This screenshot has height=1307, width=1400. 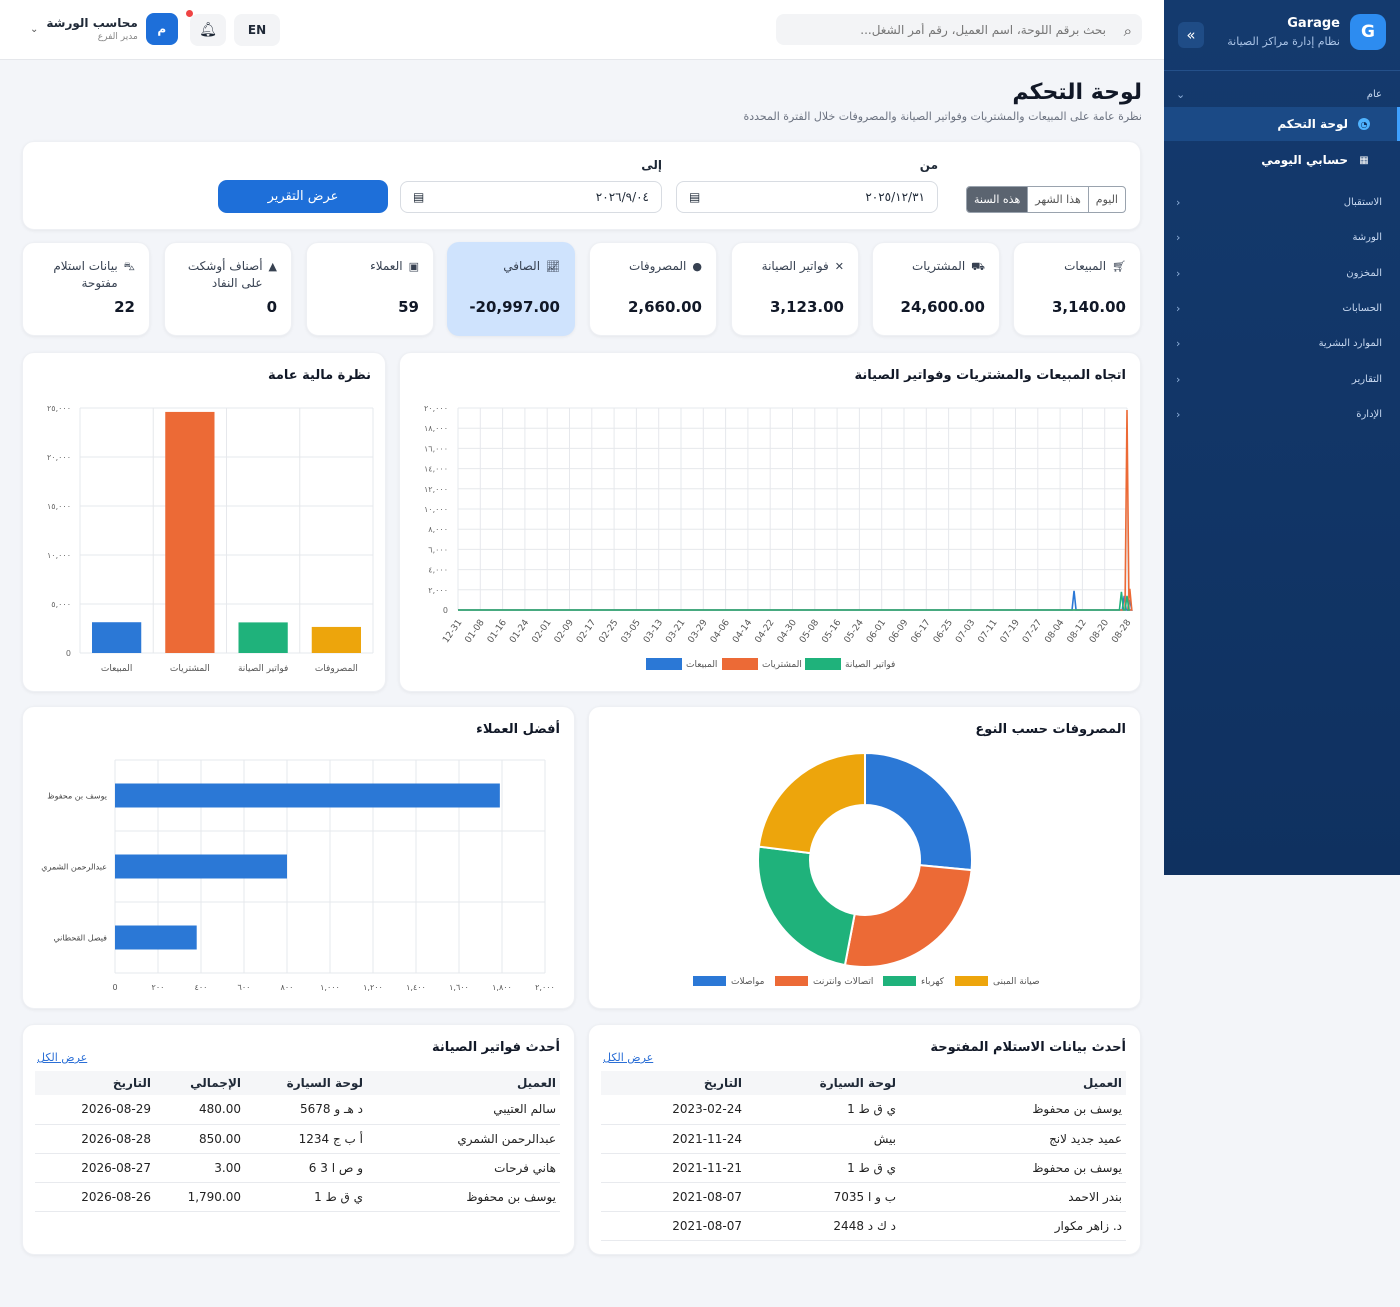 What do you see at coordinates (628, 1057) in the screenshot?
I see `view-all-receipts-link: عرض الكل` at bounding box center [628, 1057].